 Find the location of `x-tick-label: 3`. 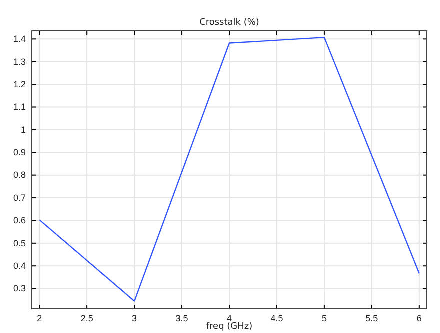

x-tick-label: 3 is located at coordinates (135, 318).